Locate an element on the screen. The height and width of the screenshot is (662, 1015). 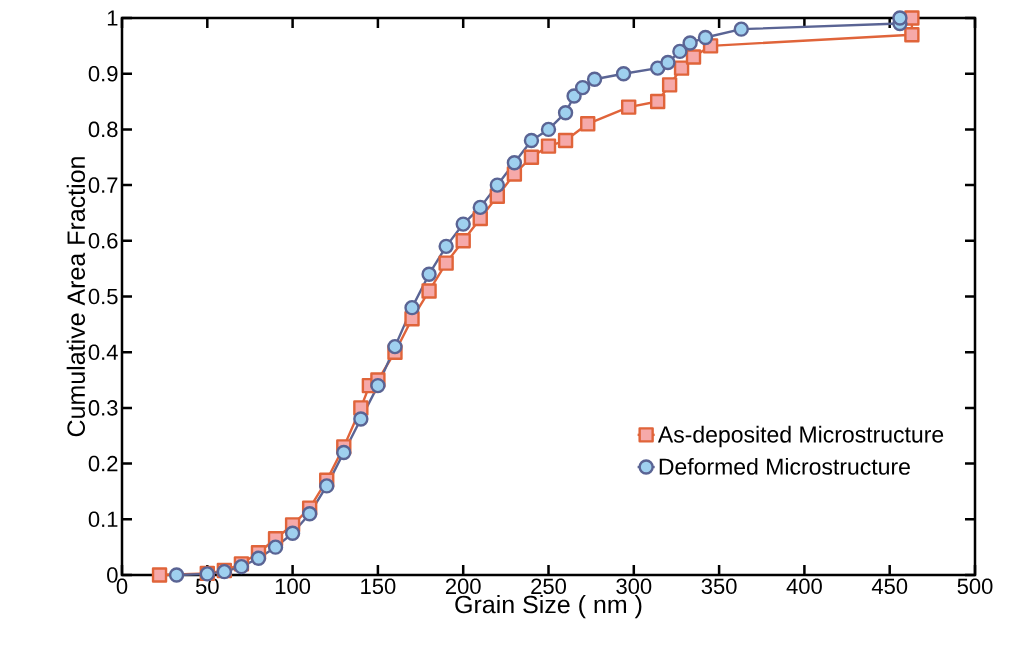
x-tick-label: 400 is located at coordinates (804, 586).